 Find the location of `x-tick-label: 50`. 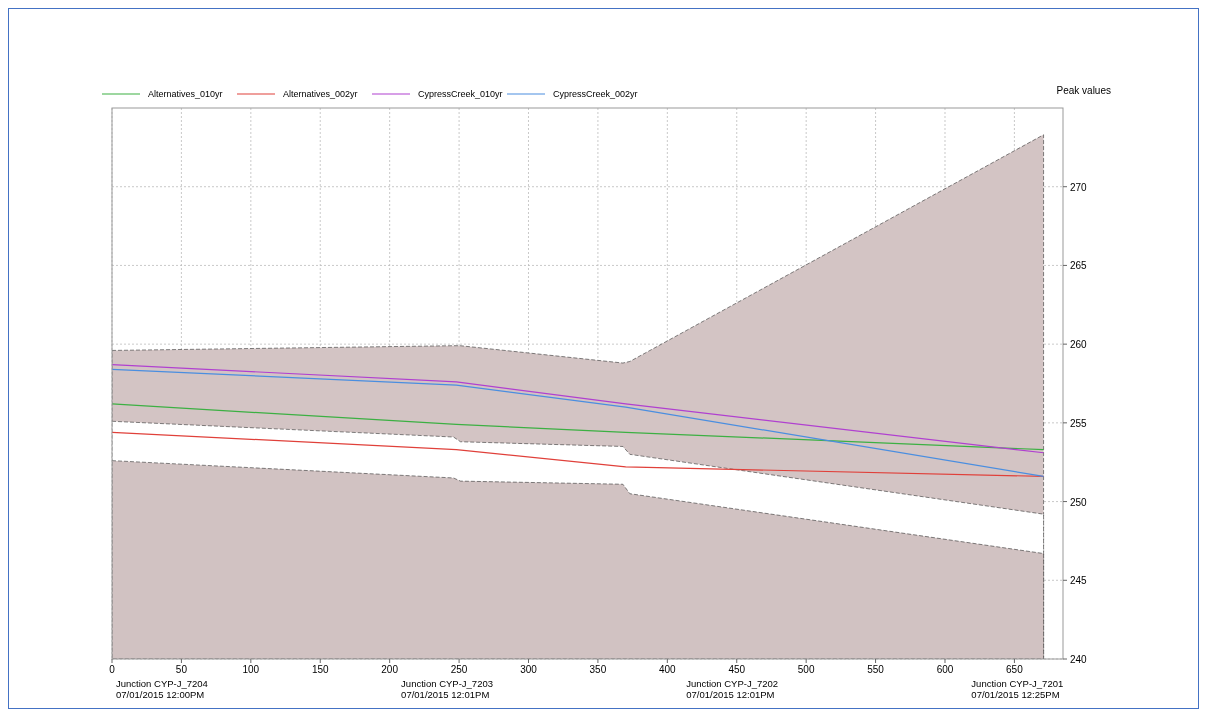

x-tick-label: 50 is located at coordinates (181, 669).